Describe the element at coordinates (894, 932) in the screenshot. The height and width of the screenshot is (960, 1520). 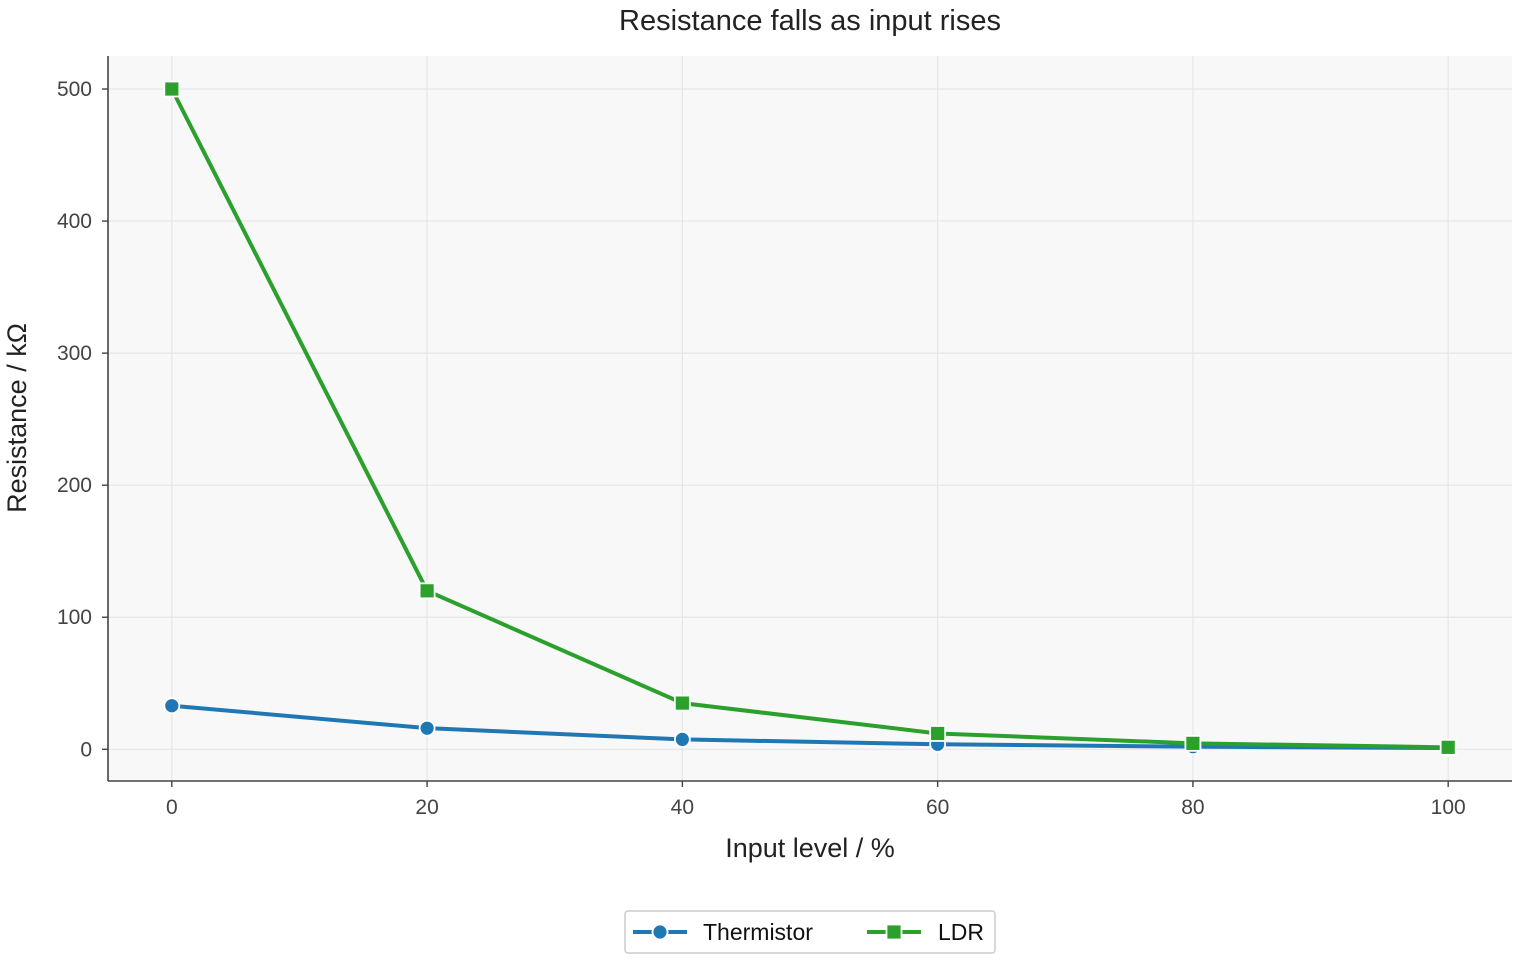
I see `legend-marker-ldr` at that location.